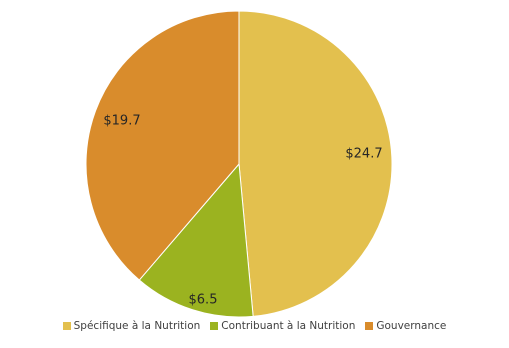 The width and height of the screenshot is (509, 348). What do you see at coordinates (363, 154) in the screenshot?
I see `data-label-specifique: $24.7` at bounding box center [363, 154].